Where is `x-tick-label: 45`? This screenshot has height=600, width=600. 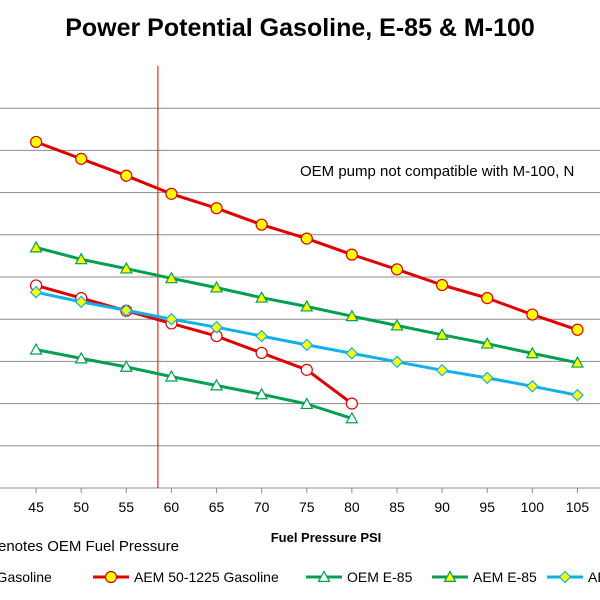
x-tick-label: 45 is located at coordinates (36, 507).